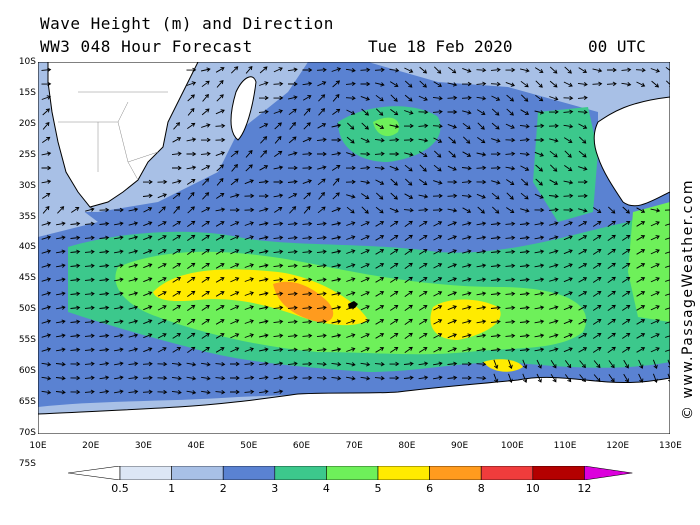 The image size is (700, 525). Describe the element at coordinates (243, 108) in the screenshot. I see `madagascar-land` at that location.